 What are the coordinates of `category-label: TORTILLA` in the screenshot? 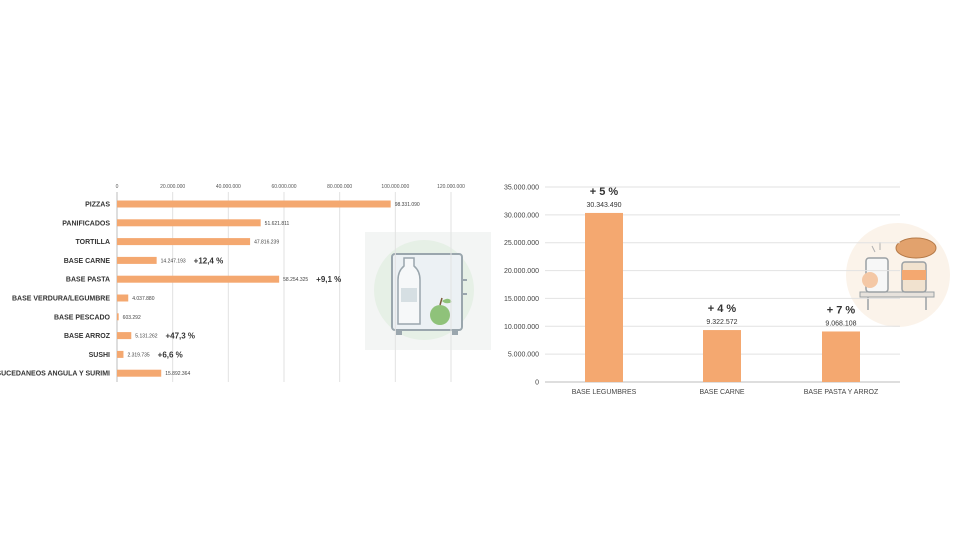 It's located at (93, 242).